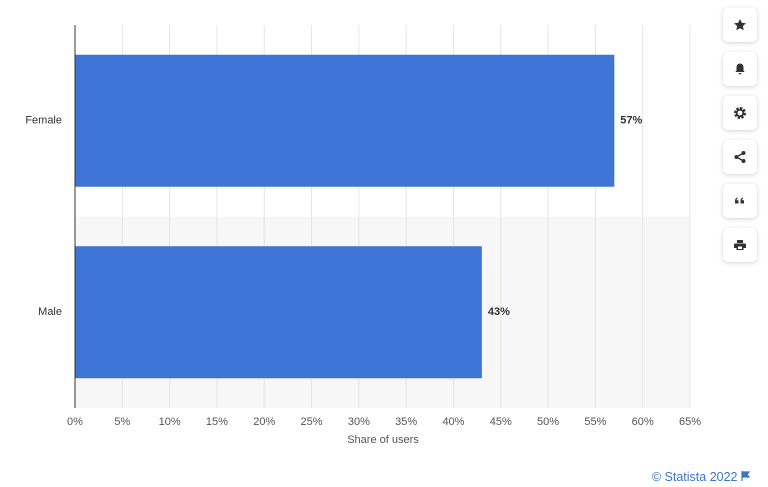 This screenshot has width=768, height=487. Describe the element at coordinates (278, 312) in the screenshot. I see `bar` at that location.